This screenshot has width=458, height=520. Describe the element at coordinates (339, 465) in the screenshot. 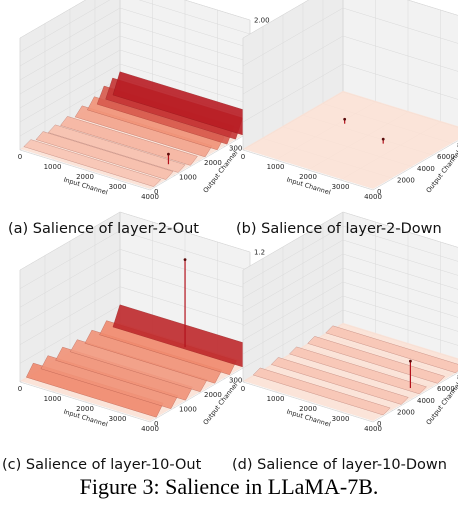

I see `caption-d: (d) Salience of layer-10-Down` at that location.